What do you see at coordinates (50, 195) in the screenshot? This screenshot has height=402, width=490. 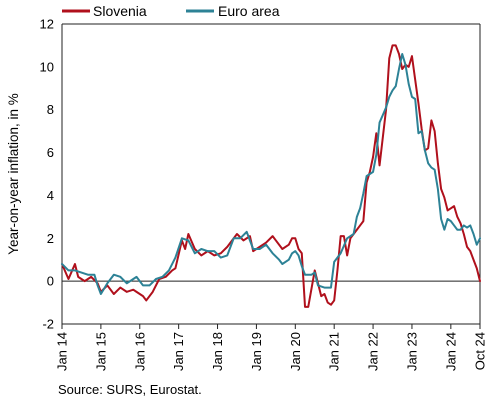 I see `y-tick-label: 4` at bounding box center [50, 195].